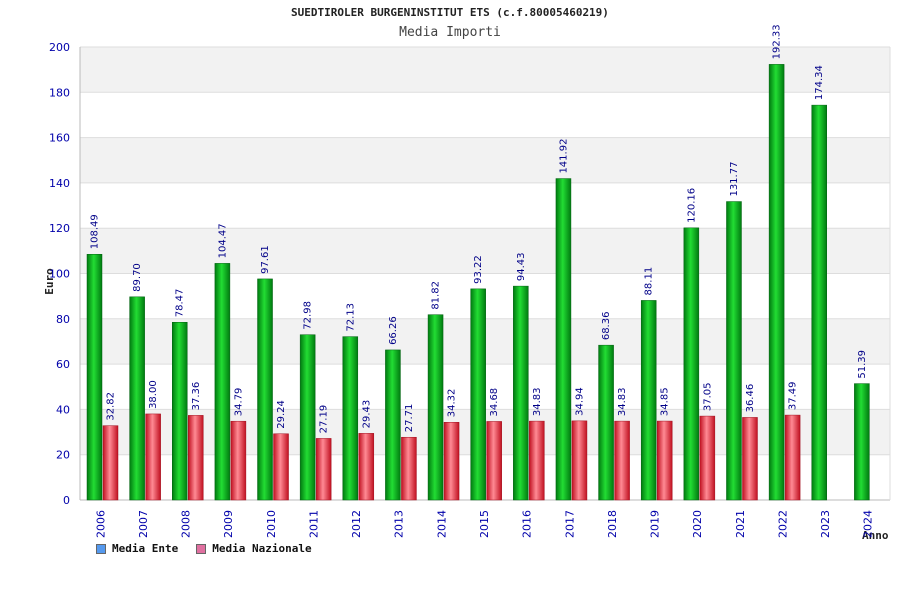  I want to click on x-tick-label: 2024, so click(868, 524).